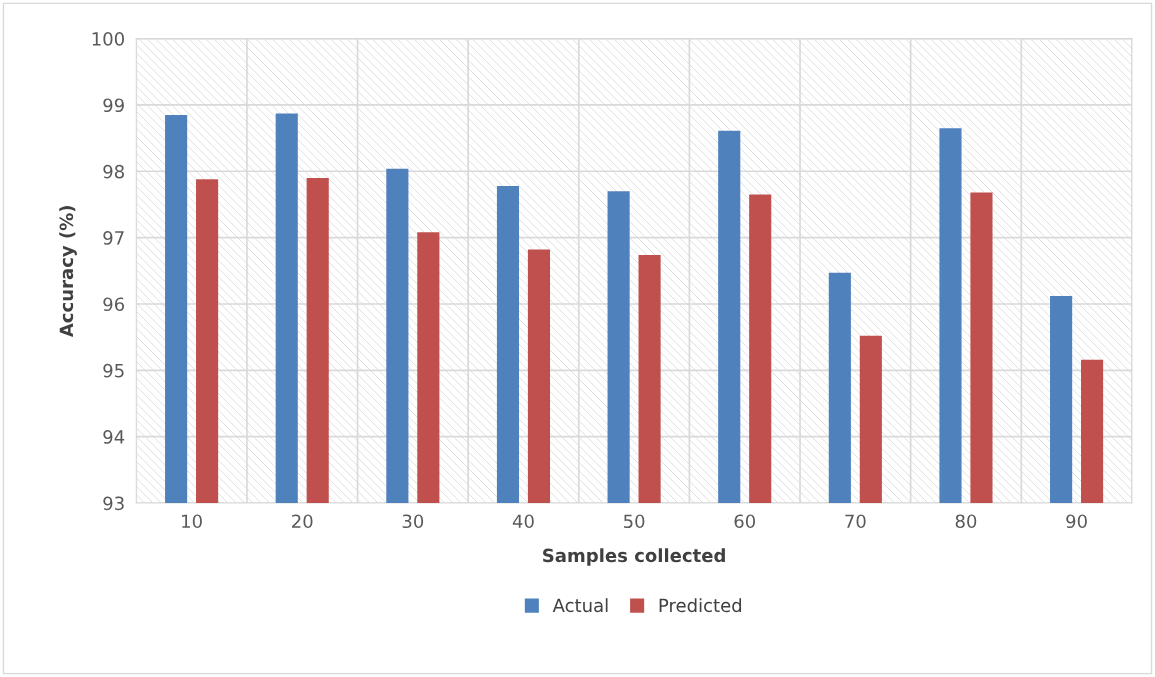 The image size is (1155, 677). I want to click on y-tick-label: 95, so click(113, 370).